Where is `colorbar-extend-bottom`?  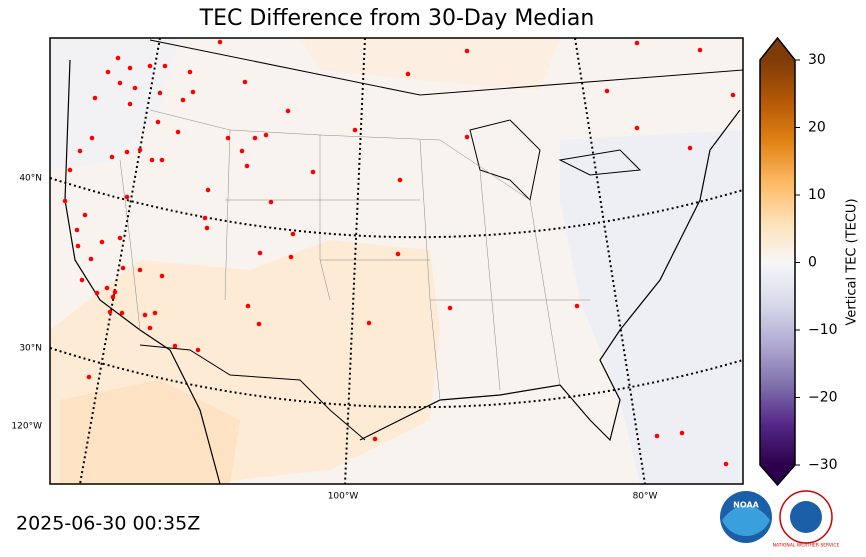
colorbar-extend-bottom is located at coordinates (777, 475).